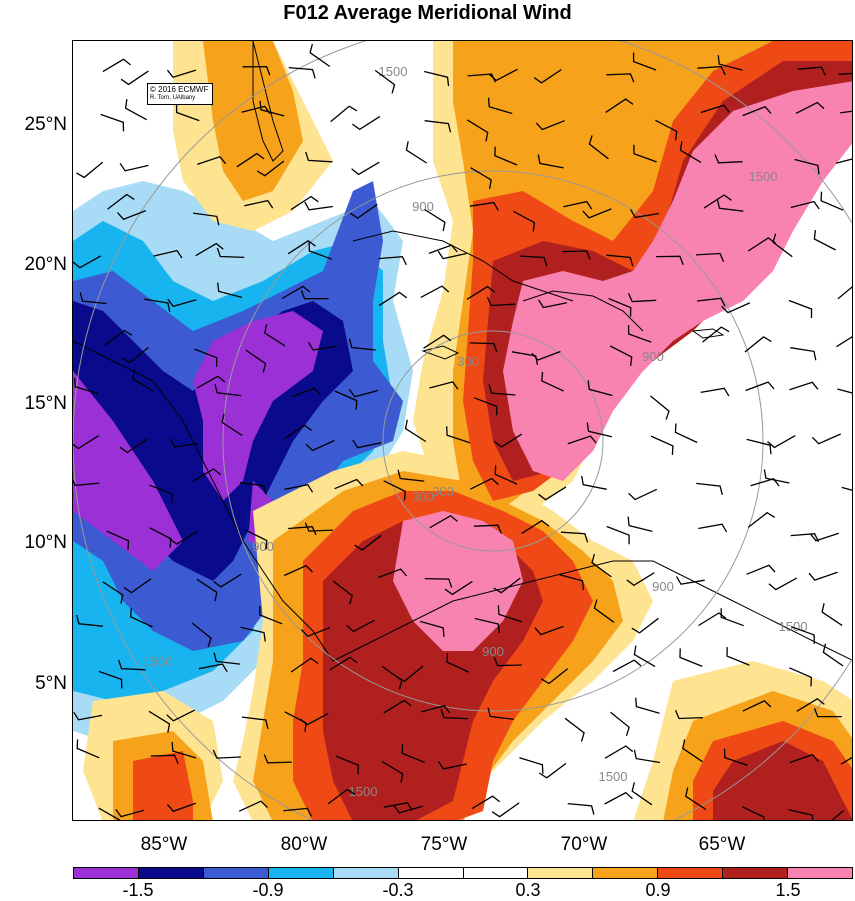 The width and height of the screenshot is (855, 901). Describe the element at coordinates (458, 581) in the screenshot. I see `pink-south` at that location.